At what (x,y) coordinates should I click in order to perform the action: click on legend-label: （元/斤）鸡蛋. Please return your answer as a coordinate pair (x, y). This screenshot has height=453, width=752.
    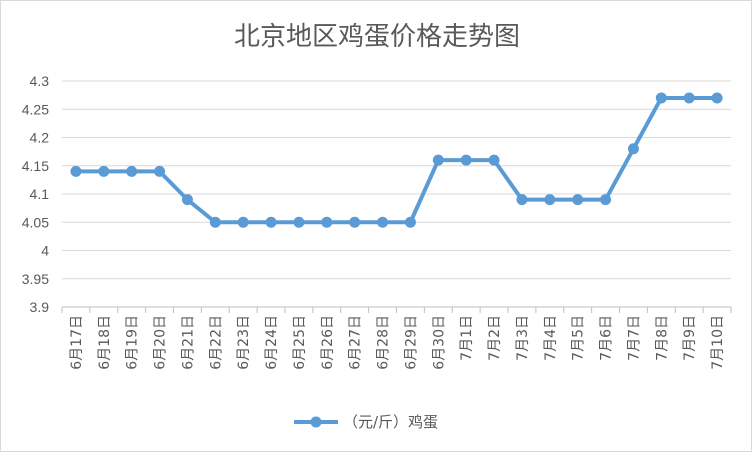
    Looking at the image, I should click on (390, 422).